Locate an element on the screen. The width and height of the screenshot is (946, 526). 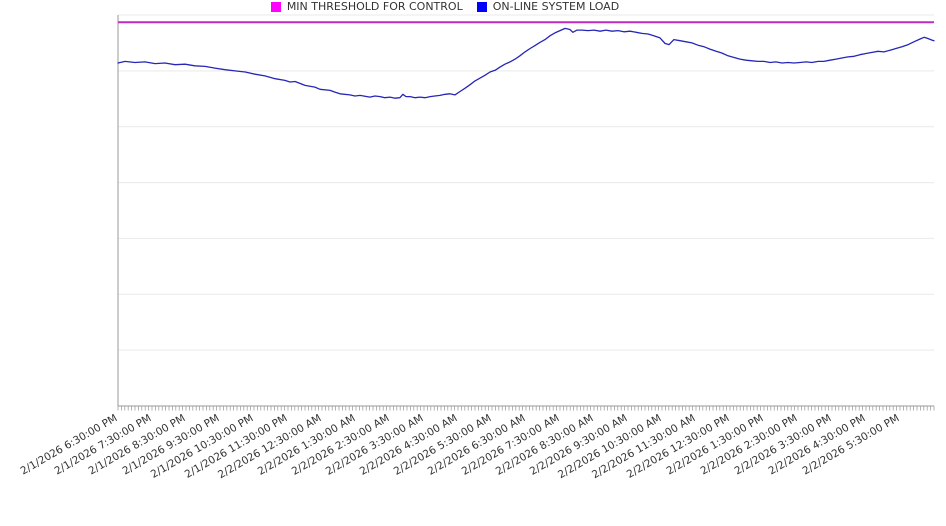
legend-swatch-min-threshold-icon is located at coordinates (275, 6).